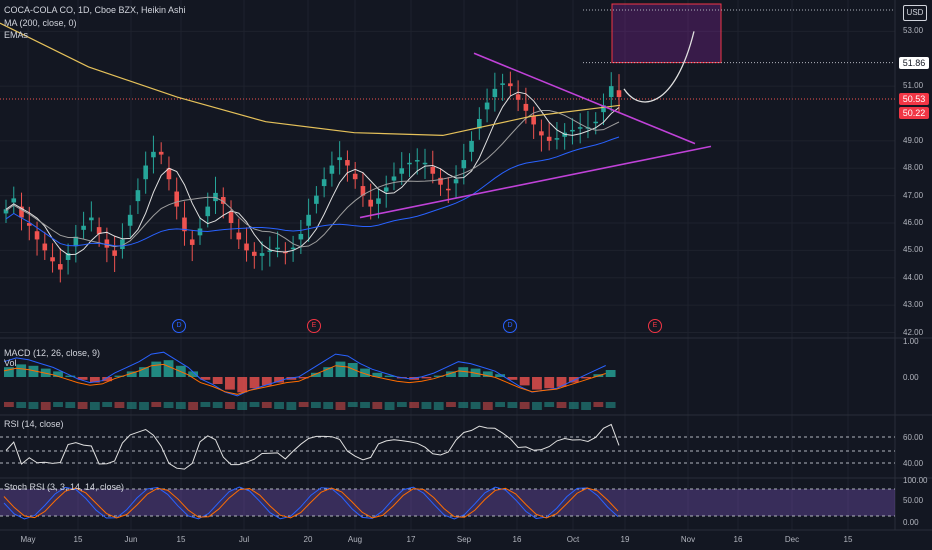 This screenshot has height=550, width=932. What do you see at coordinates (464, 539) in the screenshot?
I see `time-tick: Sep` at bounding box center [464, 539].